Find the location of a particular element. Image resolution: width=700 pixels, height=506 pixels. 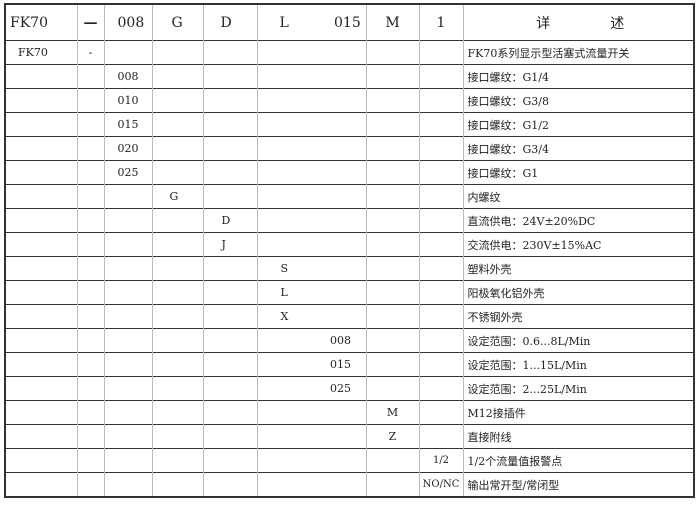

description-cell: 直接附线 is located at coordinates (578, 436).